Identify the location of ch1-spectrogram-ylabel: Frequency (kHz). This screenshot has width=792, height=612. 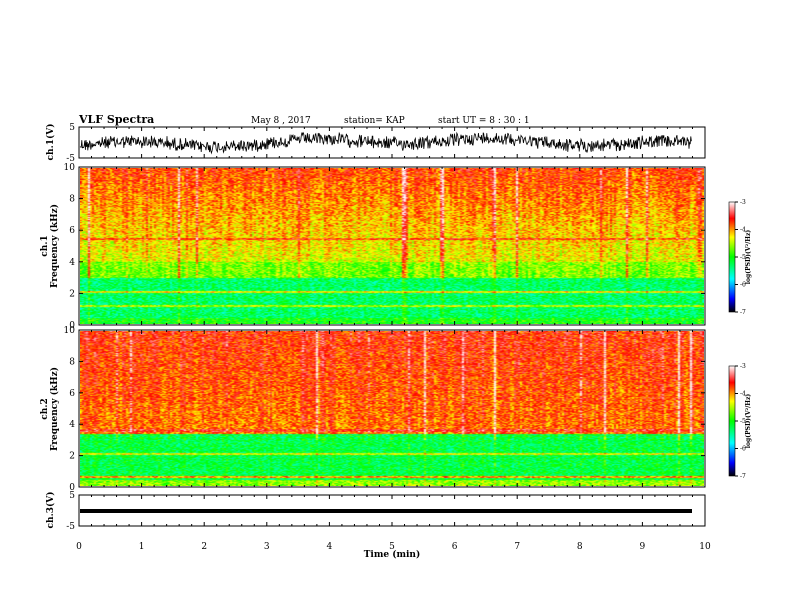
(54, 246).